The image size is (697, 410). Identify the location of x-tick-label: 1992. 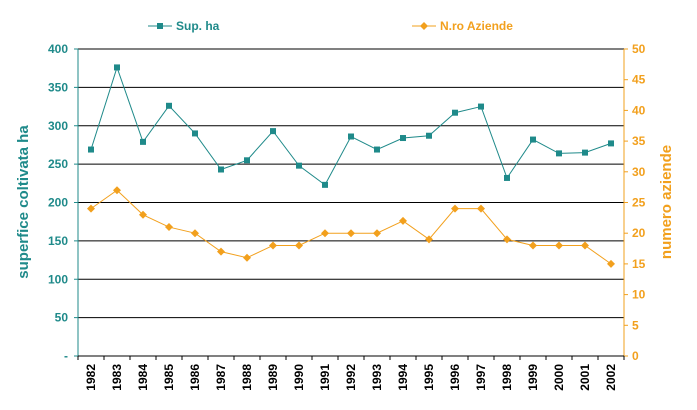
(351, 377).